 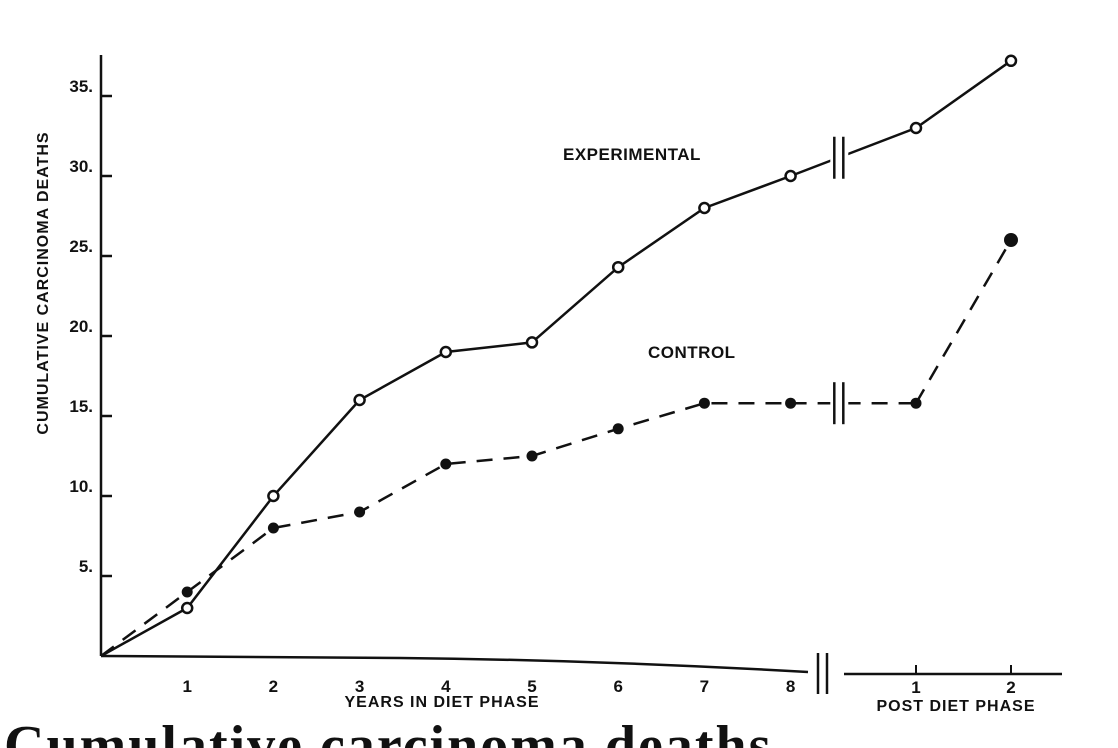 I want to click on x-axis-label: YEARS IN DIET PHASE, so click(x=441, y=702).